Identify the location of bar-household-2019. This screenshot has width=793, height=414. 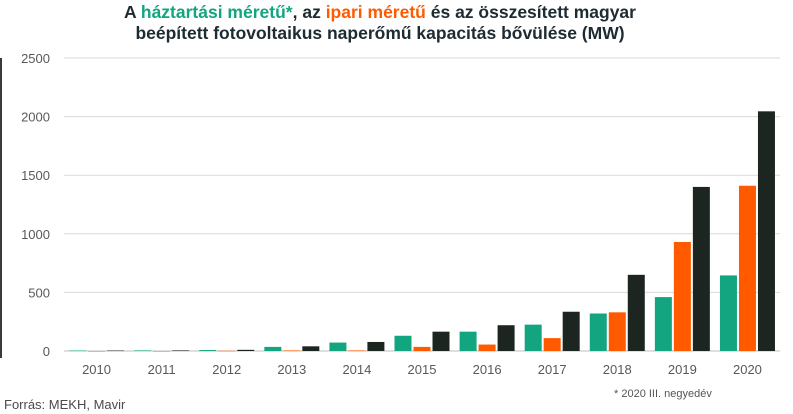
(663, 324).